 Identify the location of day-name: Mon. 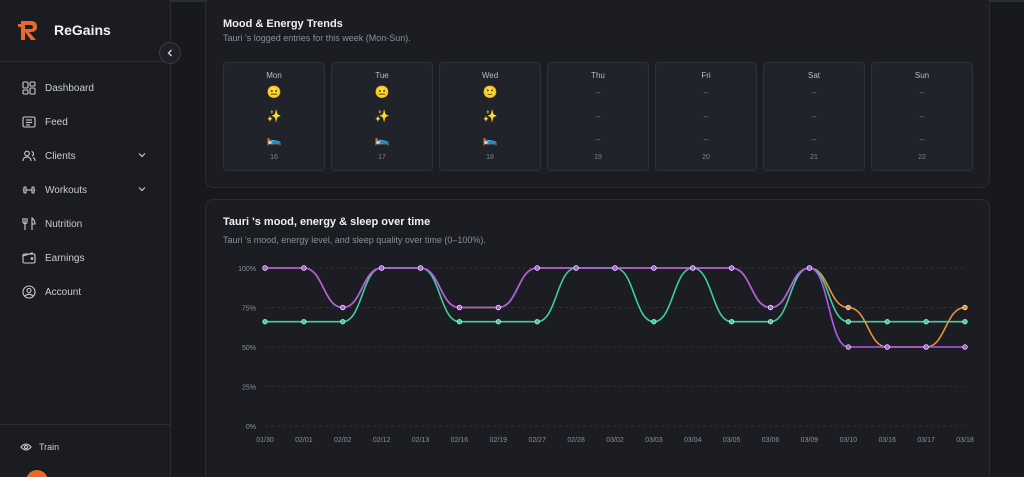
(274, 75).